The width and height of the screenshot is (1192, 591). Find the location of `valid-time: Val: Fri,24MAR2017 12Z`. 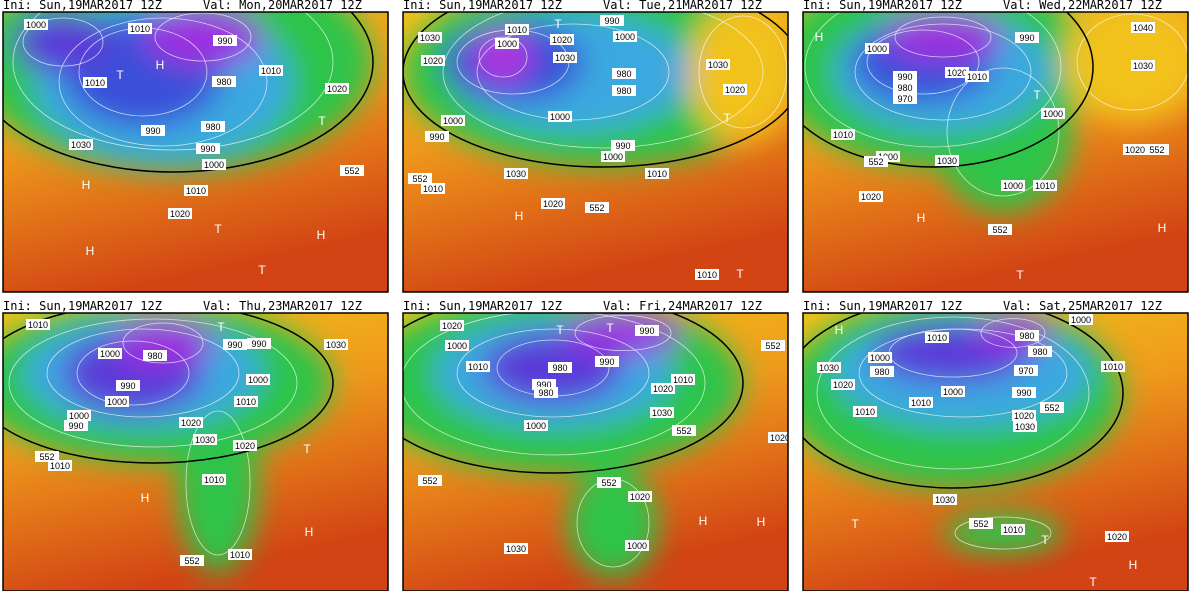

valid-time: Val: Fri,24MAR2017 12Z is located at coordinates (682, 306).